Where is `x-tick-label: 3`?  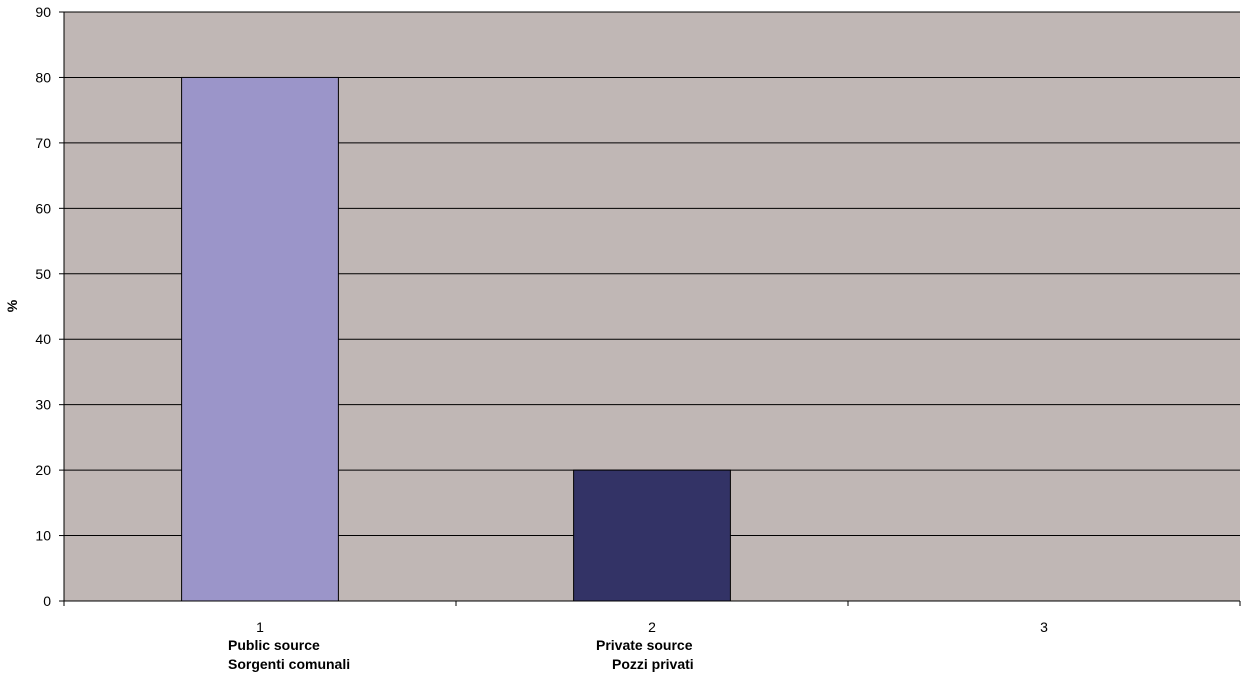 x-tick-label: 3 is located at coordinates (1044, 627).